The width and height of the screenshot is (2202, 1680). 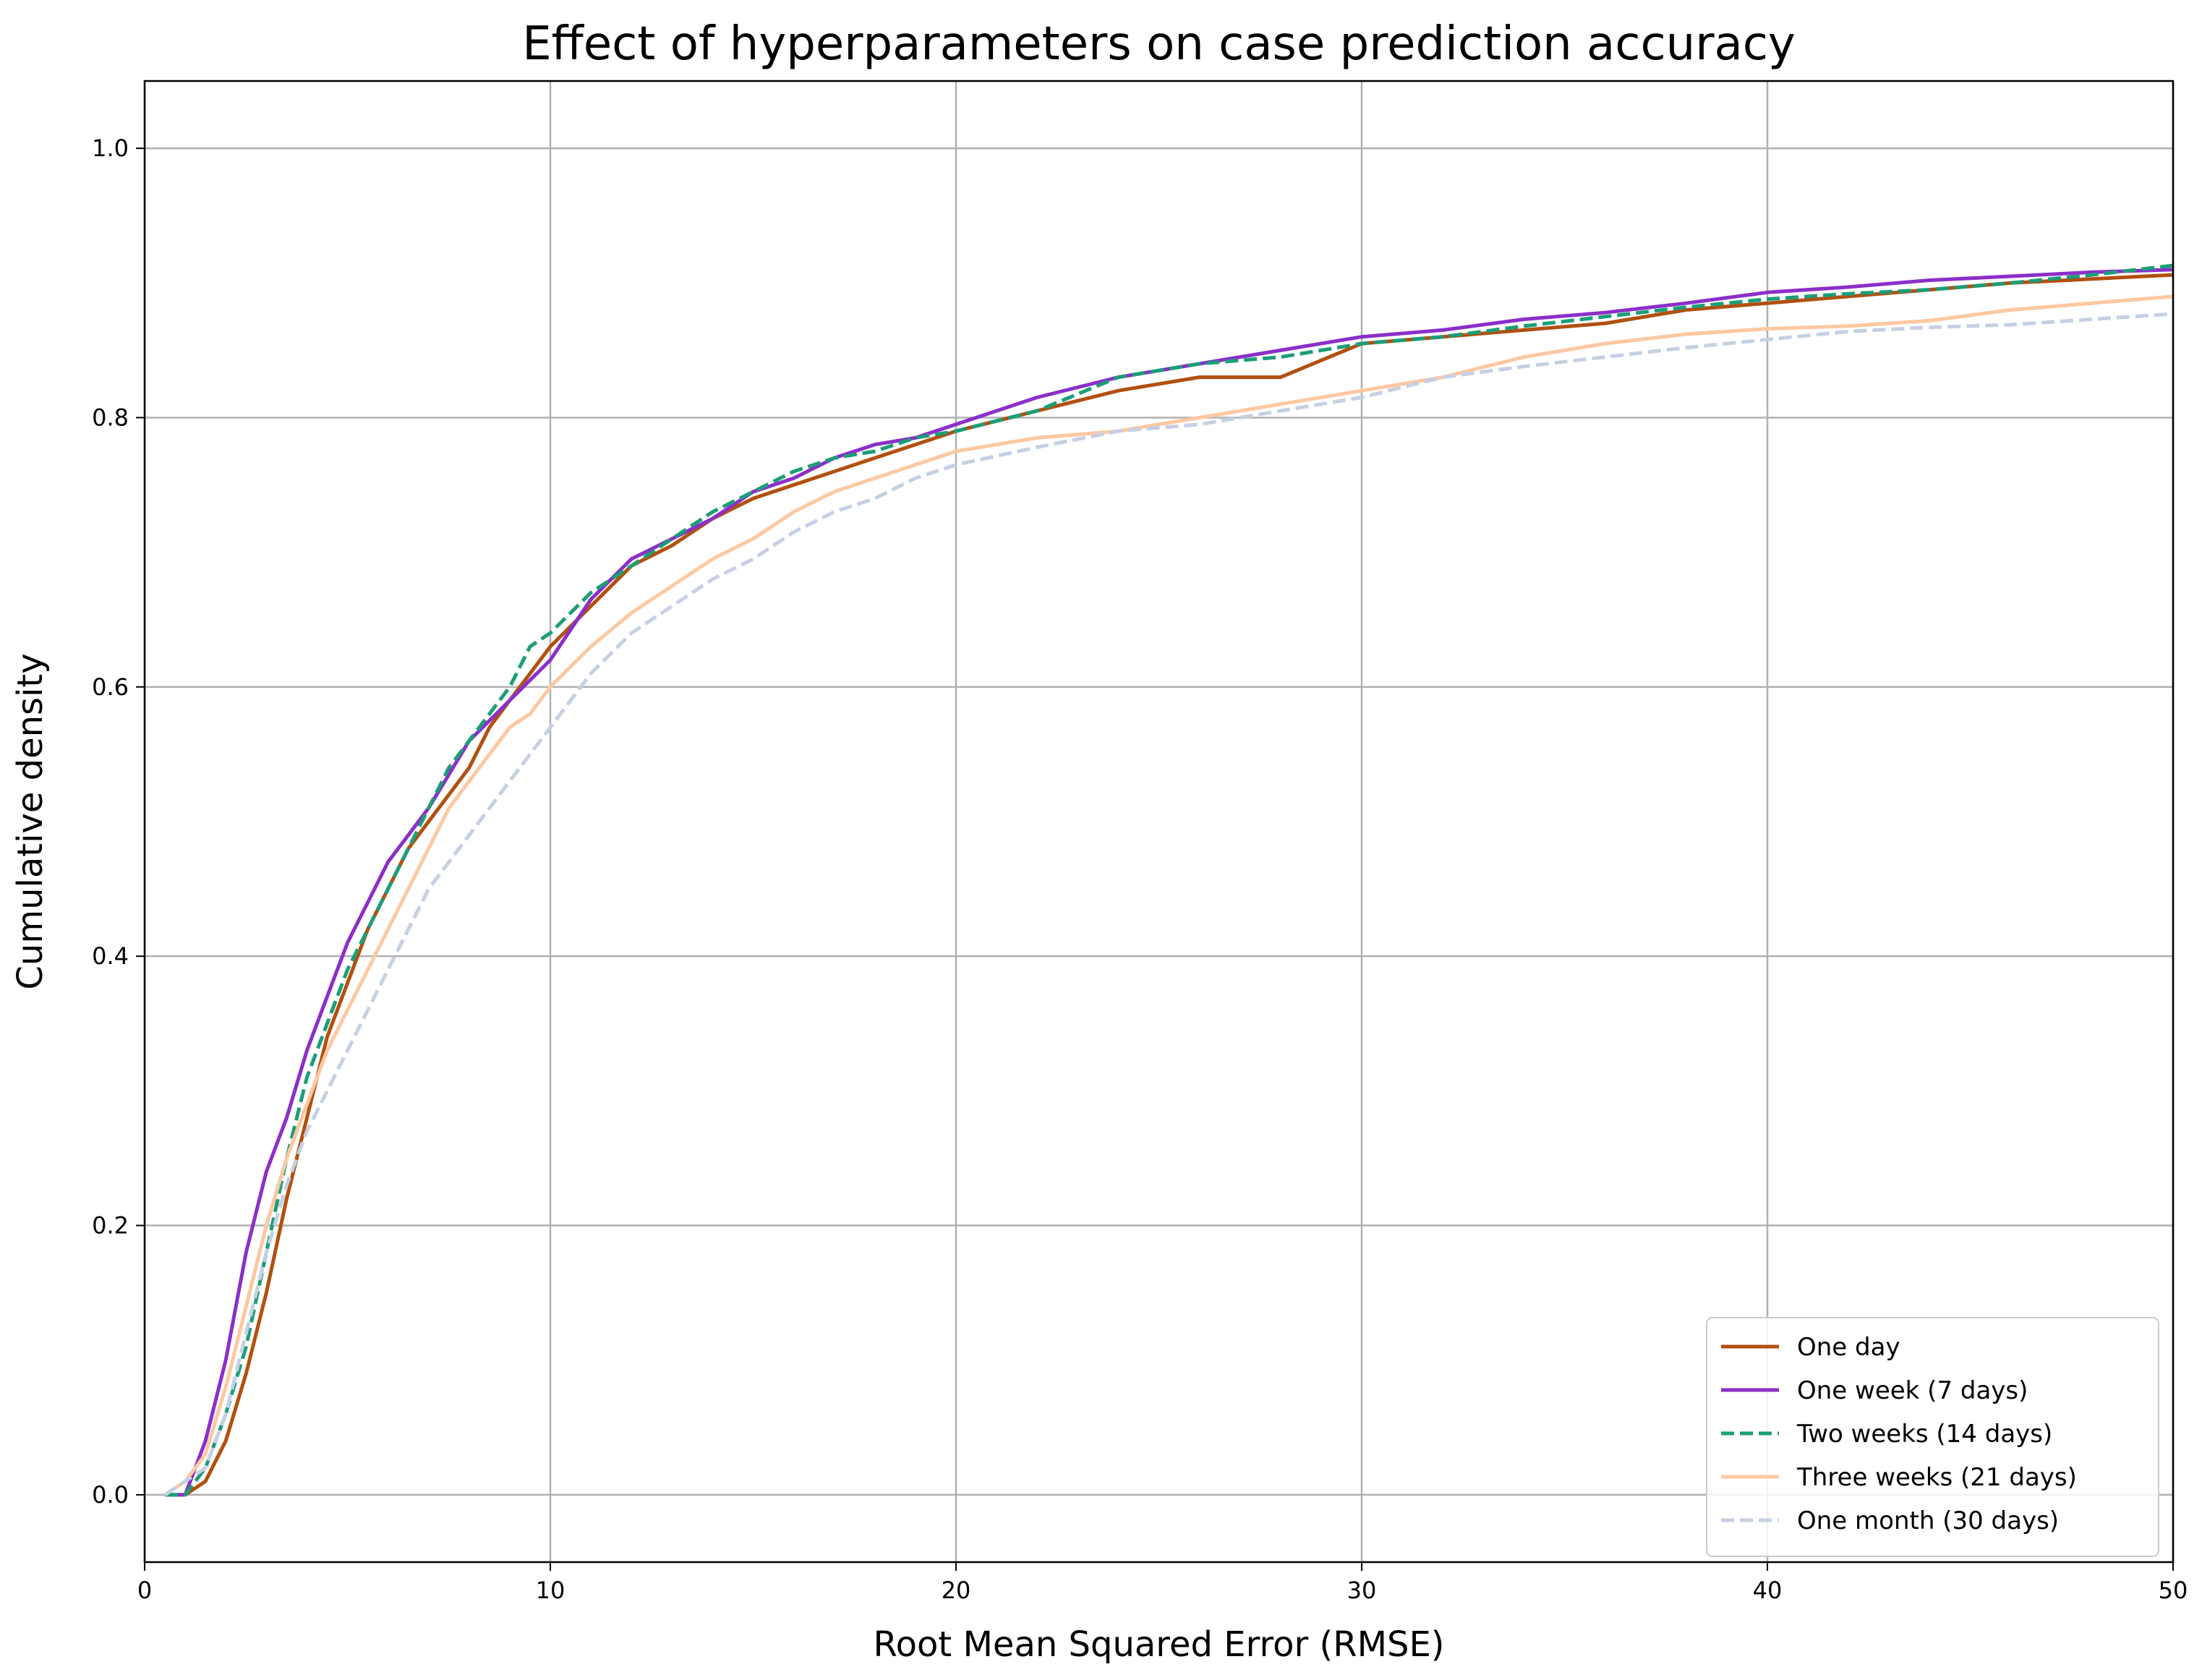 I want to click on legend-box, so click(x=1932, y=1437).